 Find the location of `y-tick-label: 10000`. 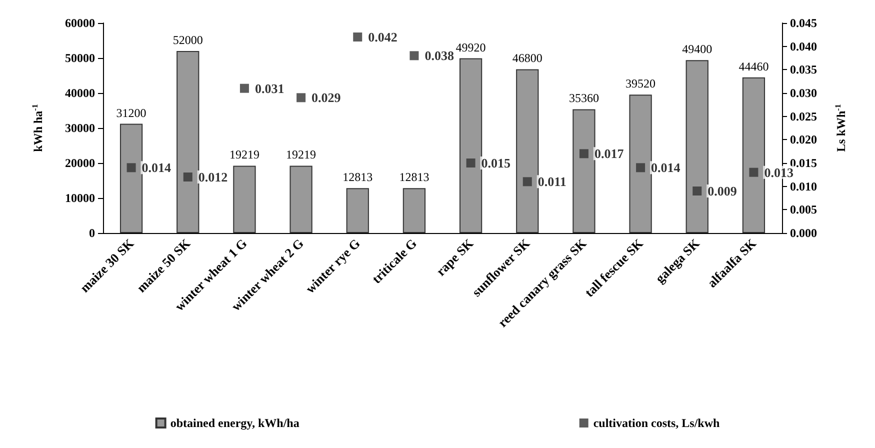

y-tick-label: 10000 is located at coordinates (80, 198).